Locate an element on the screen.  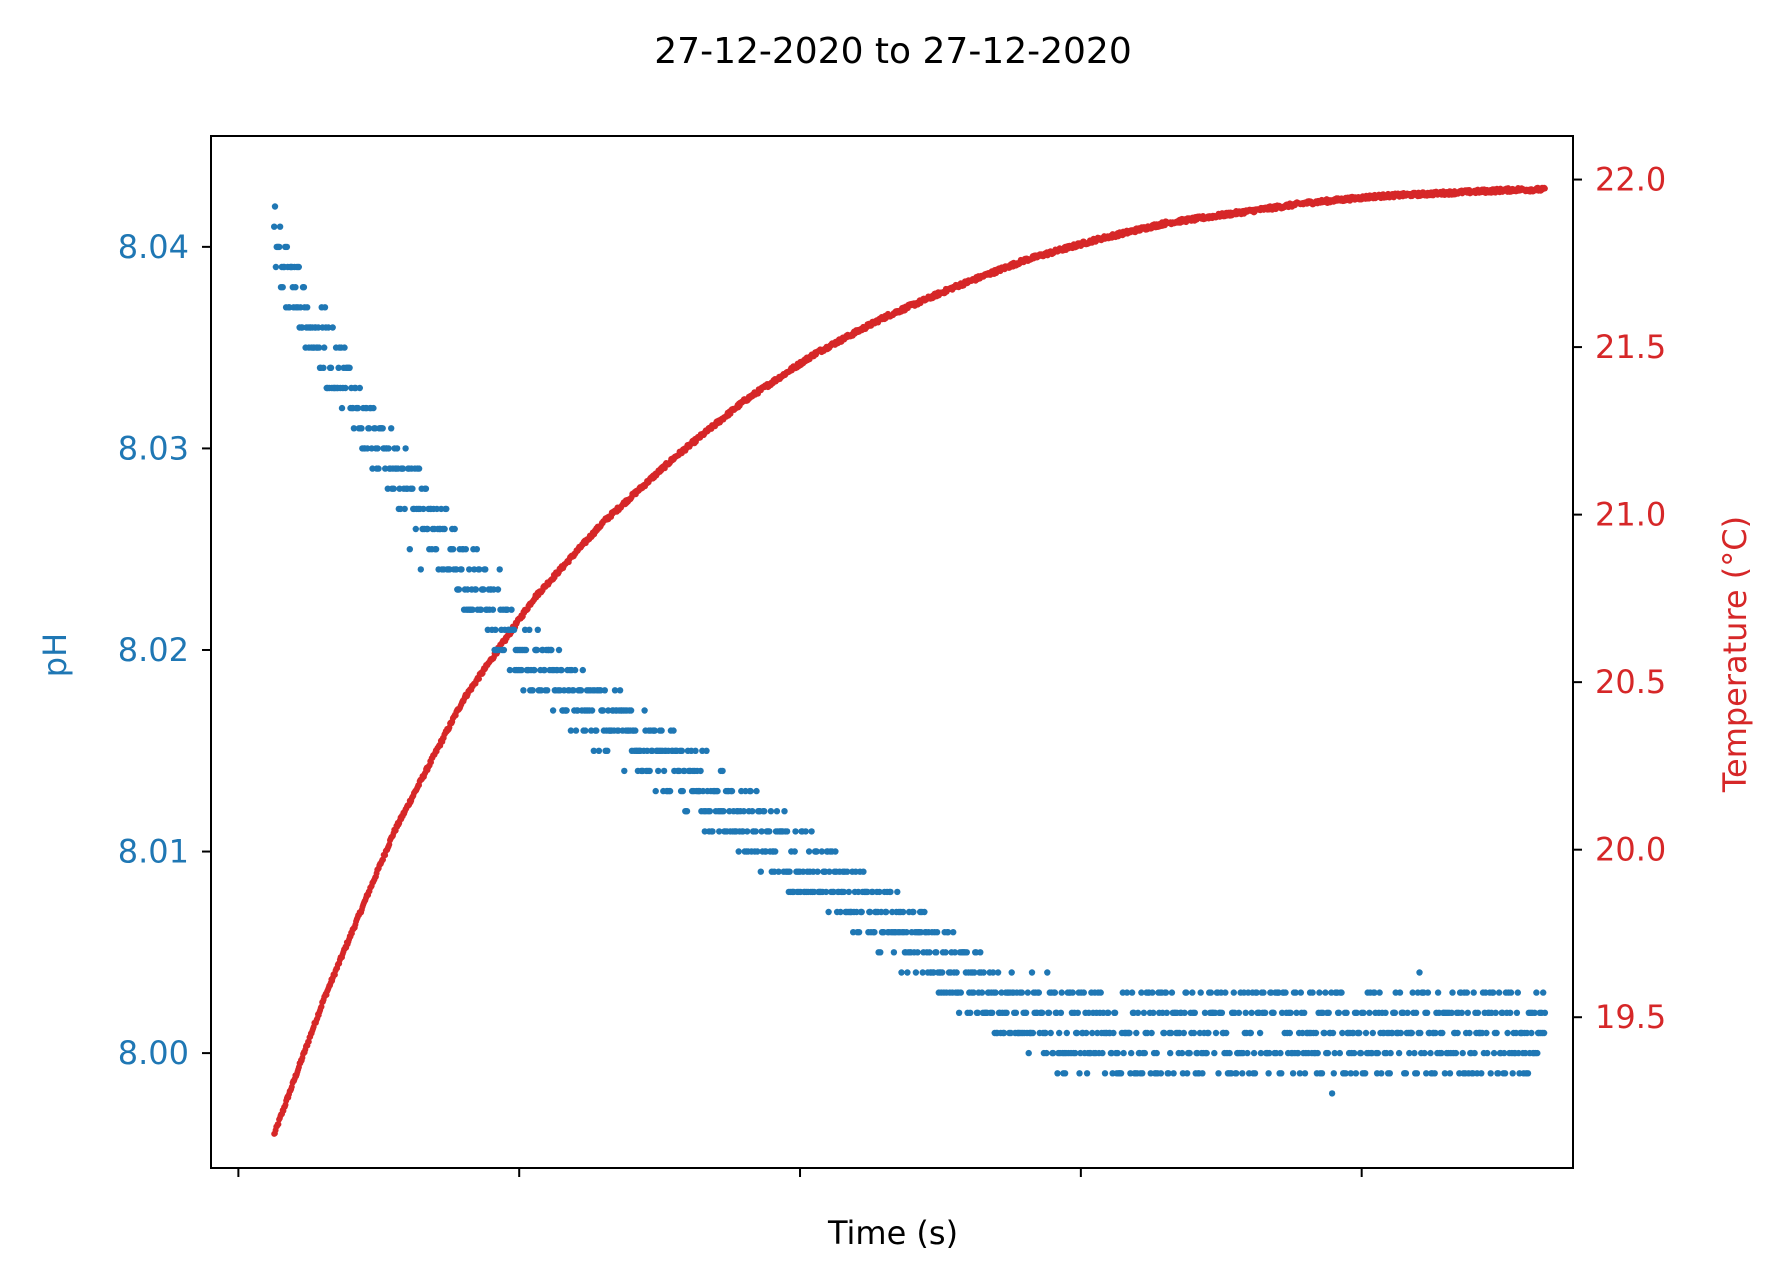
right-tick-label: 21.0 is located at coordinates (1630, 515).